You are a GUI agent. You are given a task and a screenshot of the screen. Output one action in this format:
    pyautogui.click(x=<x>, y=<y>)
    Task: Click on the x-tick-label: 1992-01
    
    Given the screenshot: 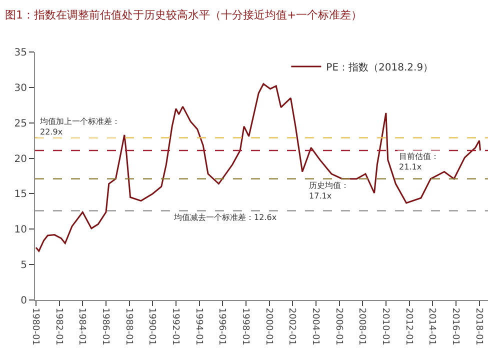 What is the action you would take?
    pyautogui.click(x=175, y=327)
    